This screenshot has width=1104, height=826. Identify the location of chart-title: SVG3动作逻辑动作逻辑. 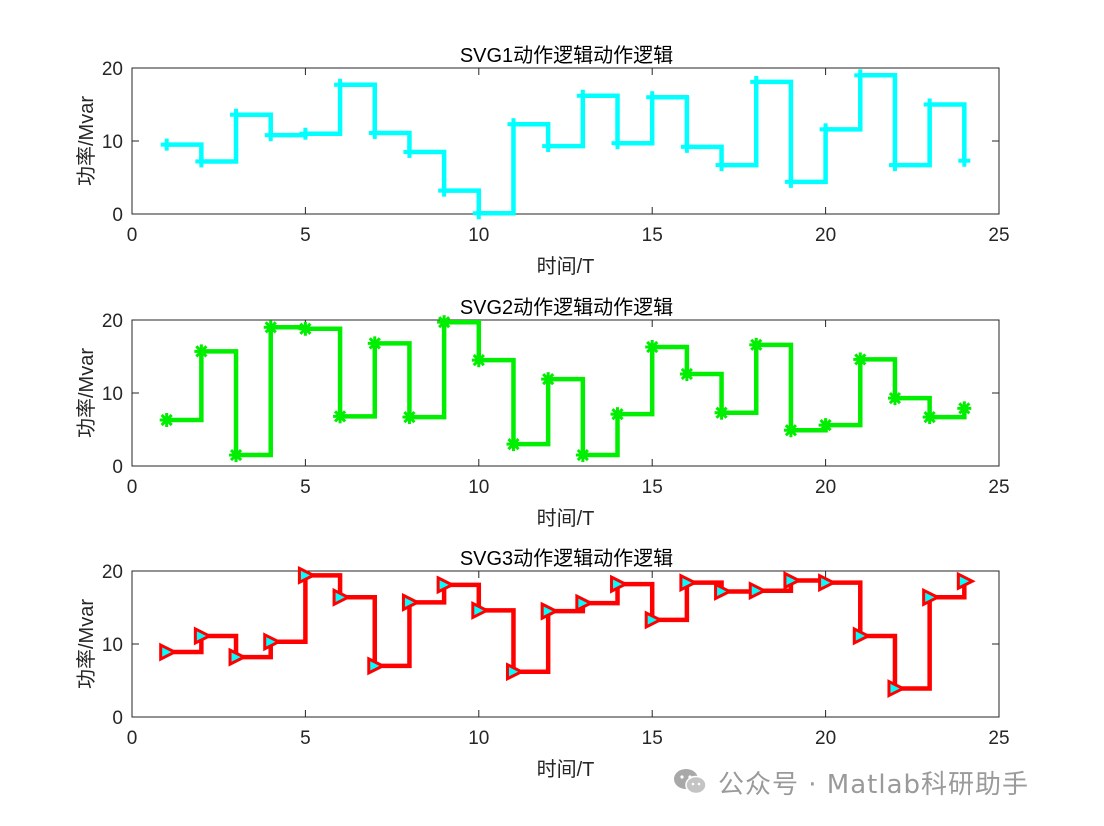
(566, 558).